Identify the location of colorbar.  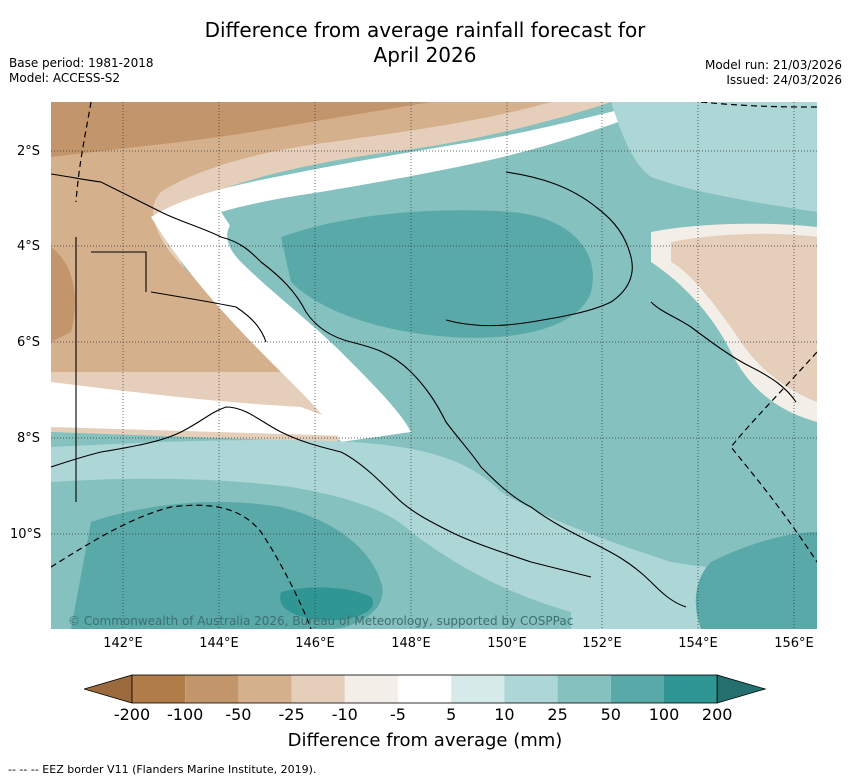
(425, 691).